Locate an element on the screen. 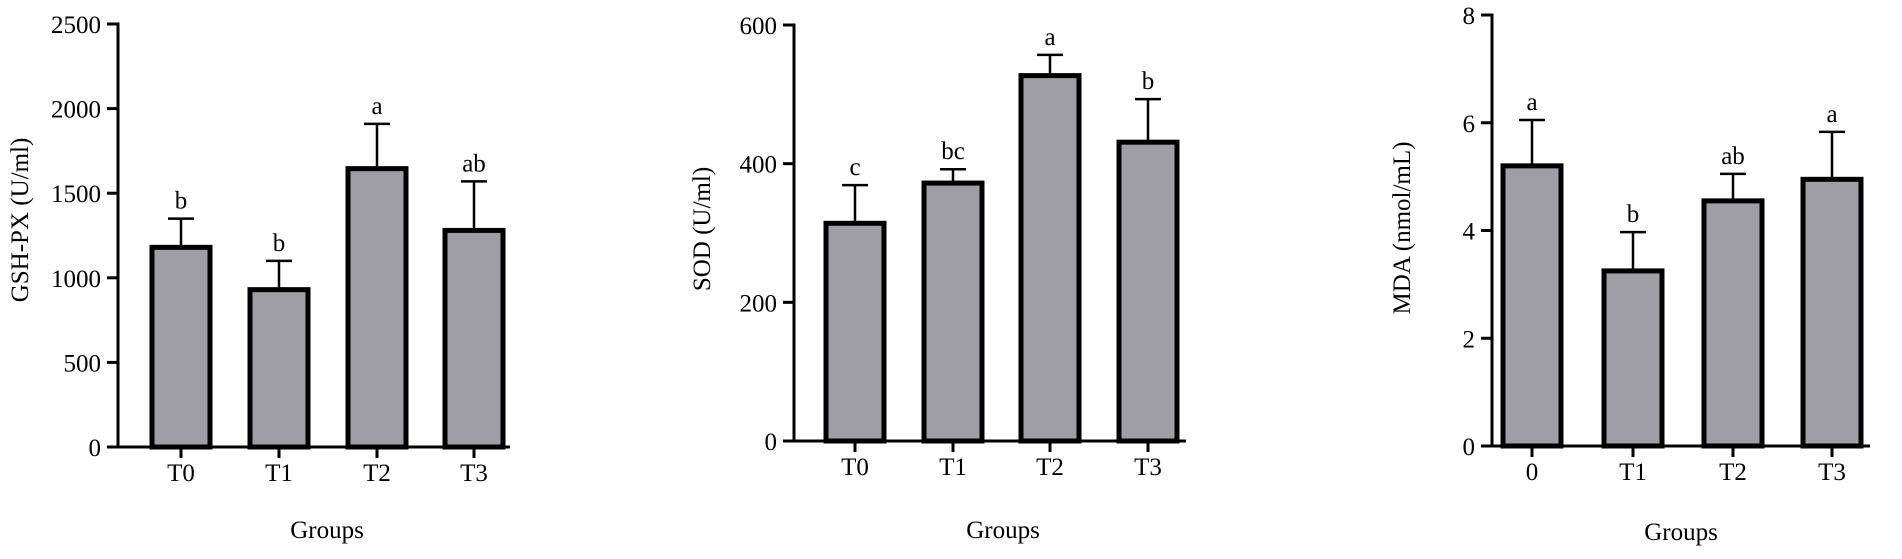  sod-x-tick-label: T1 is located at coordinates (953, 467).